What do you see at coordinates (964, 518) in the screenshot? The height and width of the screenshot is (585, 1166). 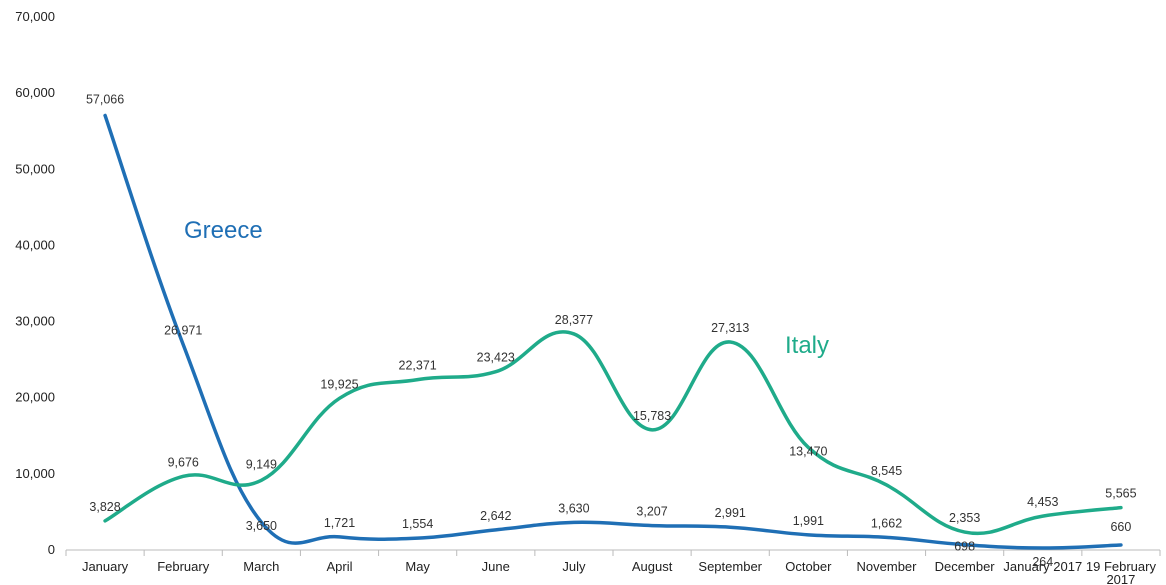 I see `data-label-italy: 2,353` at bounding box center [964, 518].